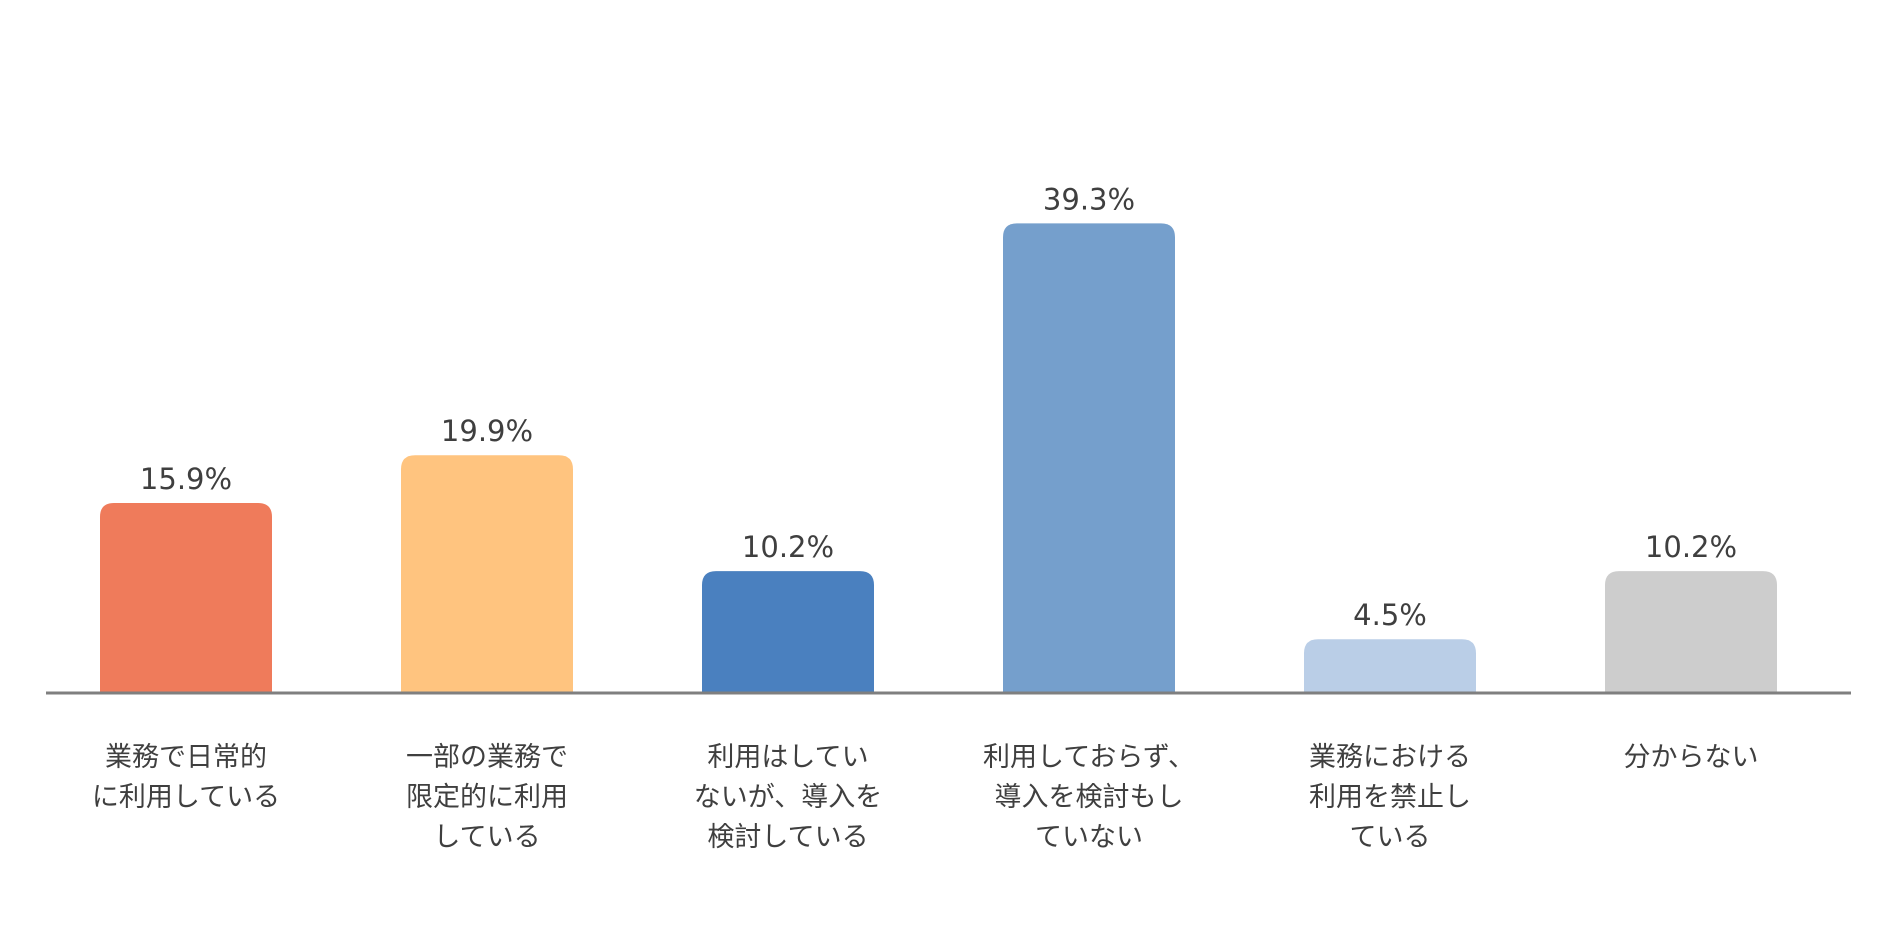 The image size is (1890, 952). What do you see at coordinates (186, 757) in the screenshot?
I see `category-label-line: 業務で日常的` at bounding box center [186, 757].